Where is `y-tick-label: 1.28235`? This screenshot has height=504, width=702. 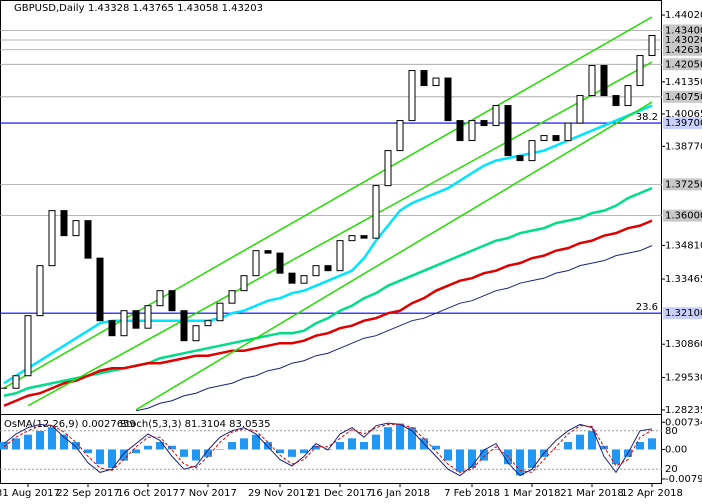 y-tick-label: 1.28235 is located at coordinates (683, 410).